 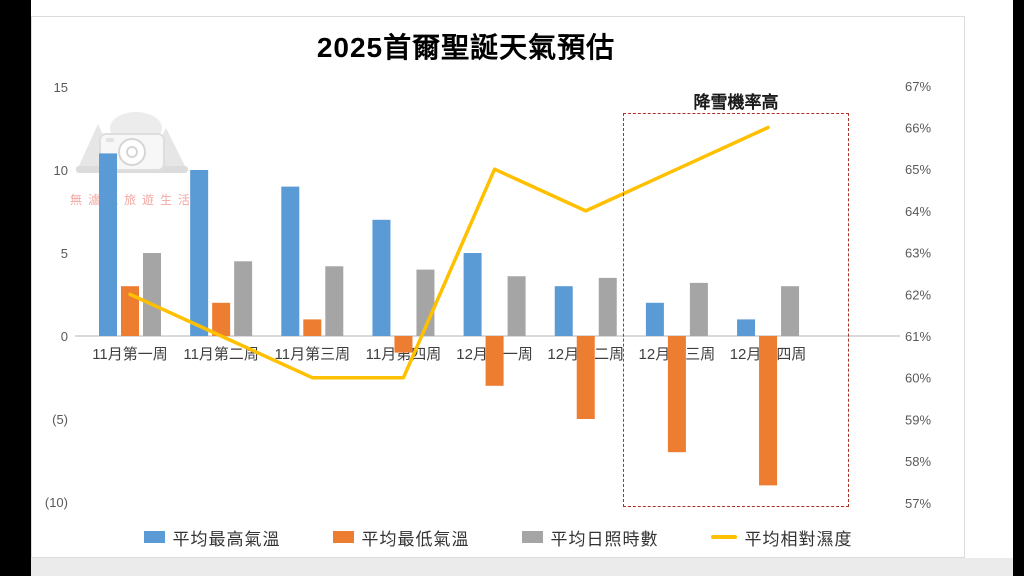 I want to click on bar-平均最高氣溫-2, so click(x=290, y=261).